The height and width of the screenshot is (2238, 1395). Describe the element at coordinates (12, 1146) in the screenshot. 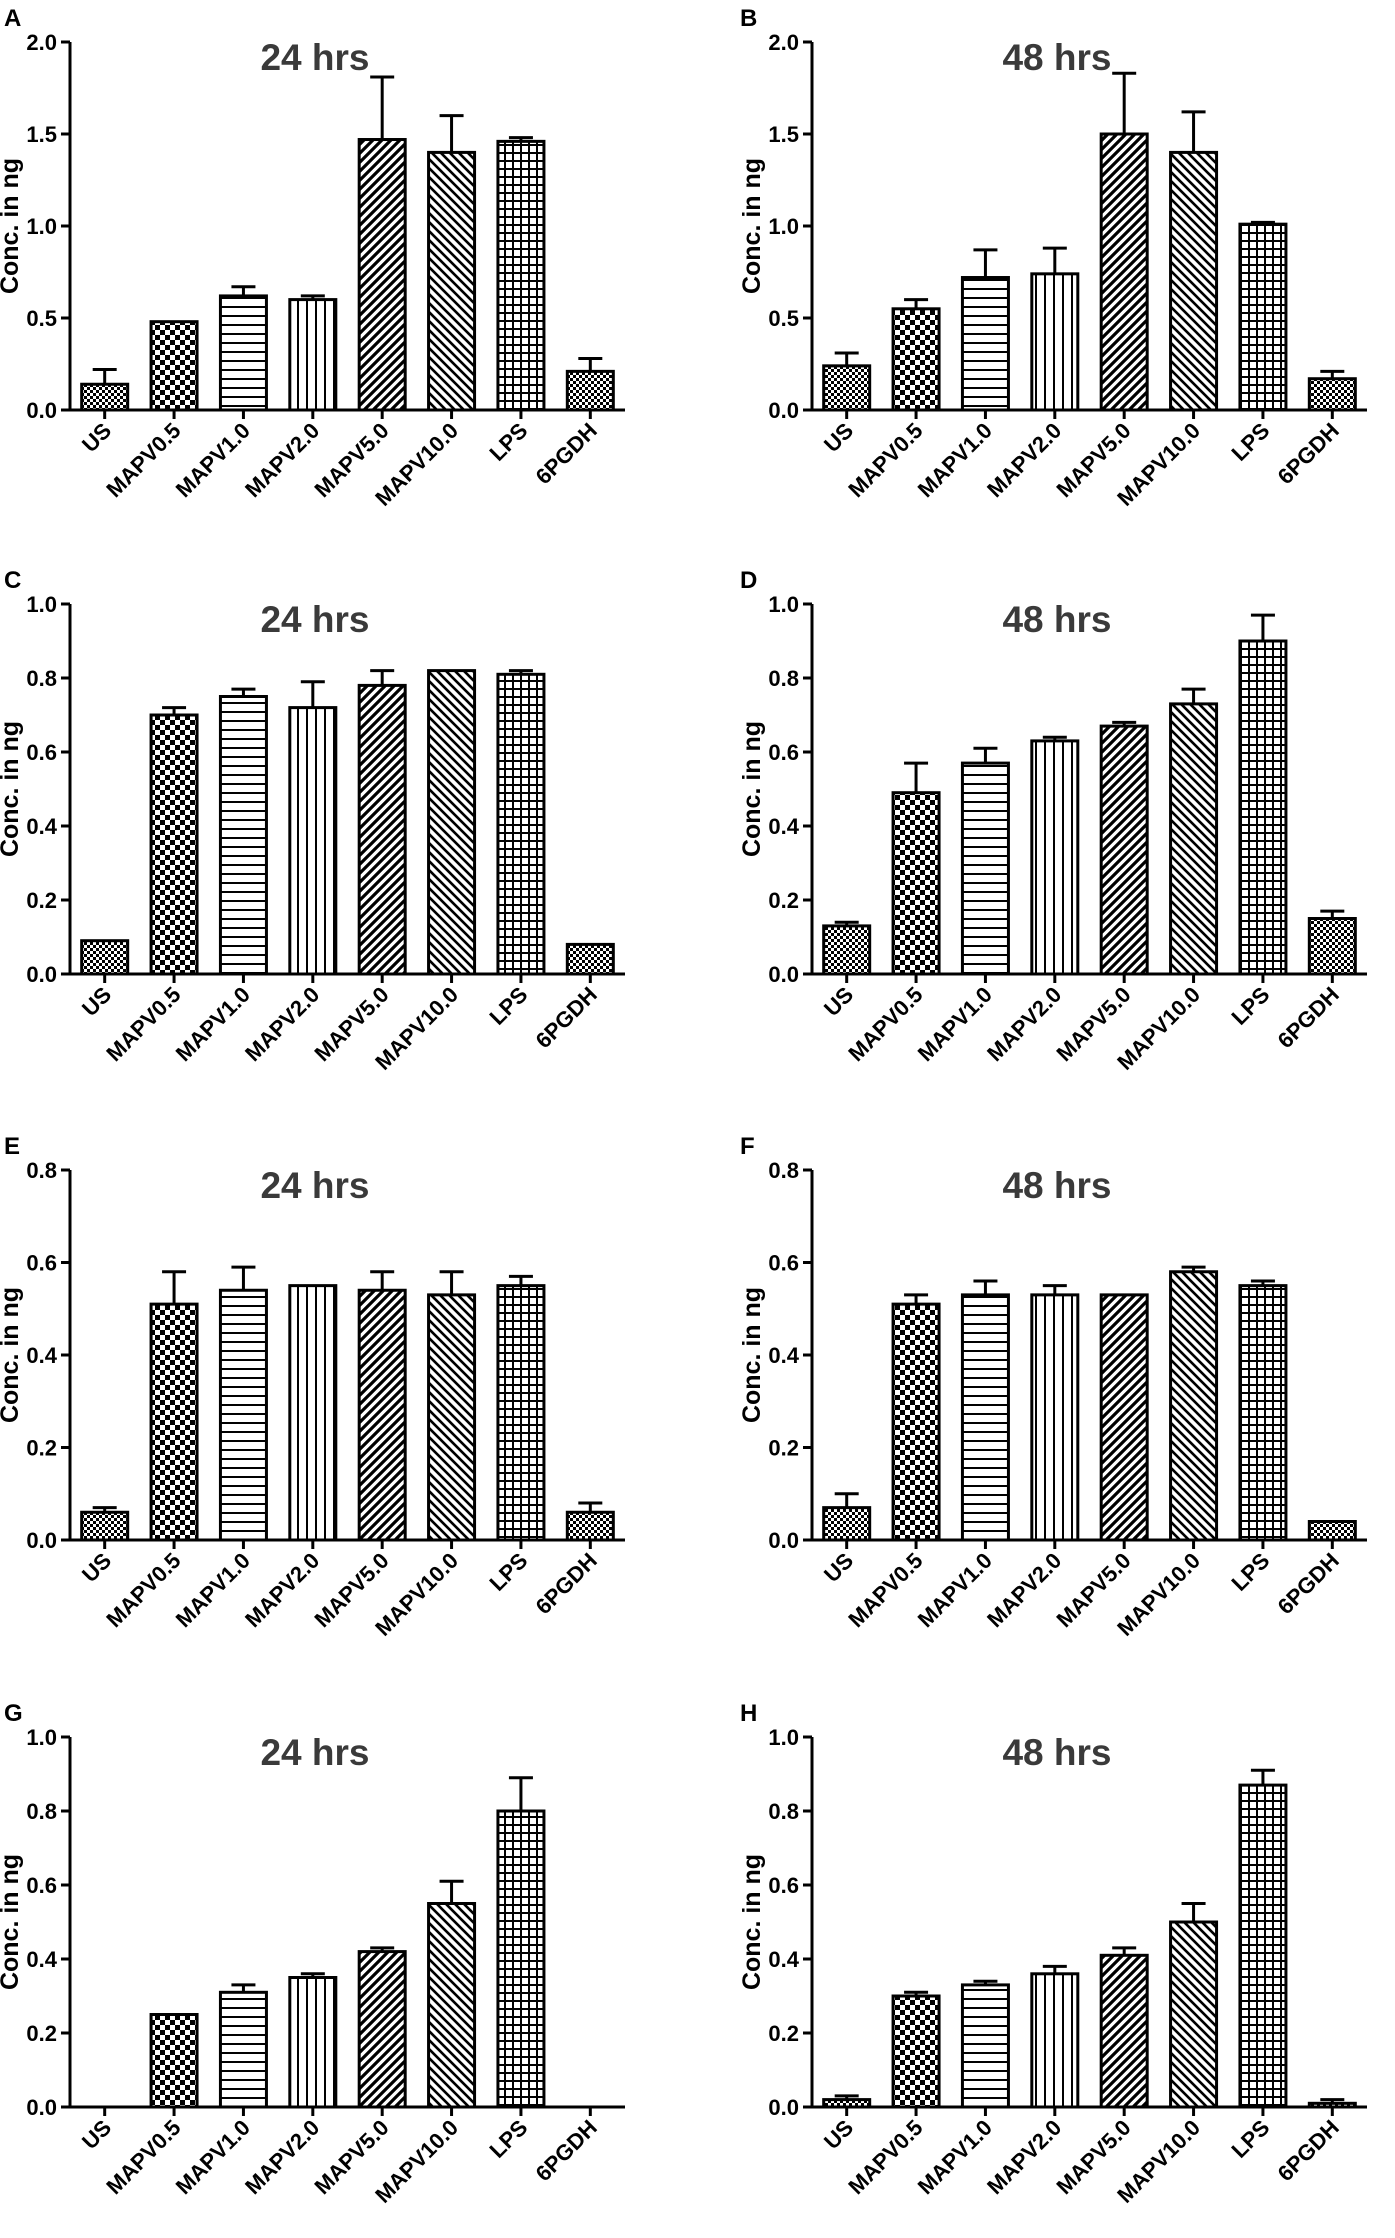

I see `panel-letter: E` at that location.